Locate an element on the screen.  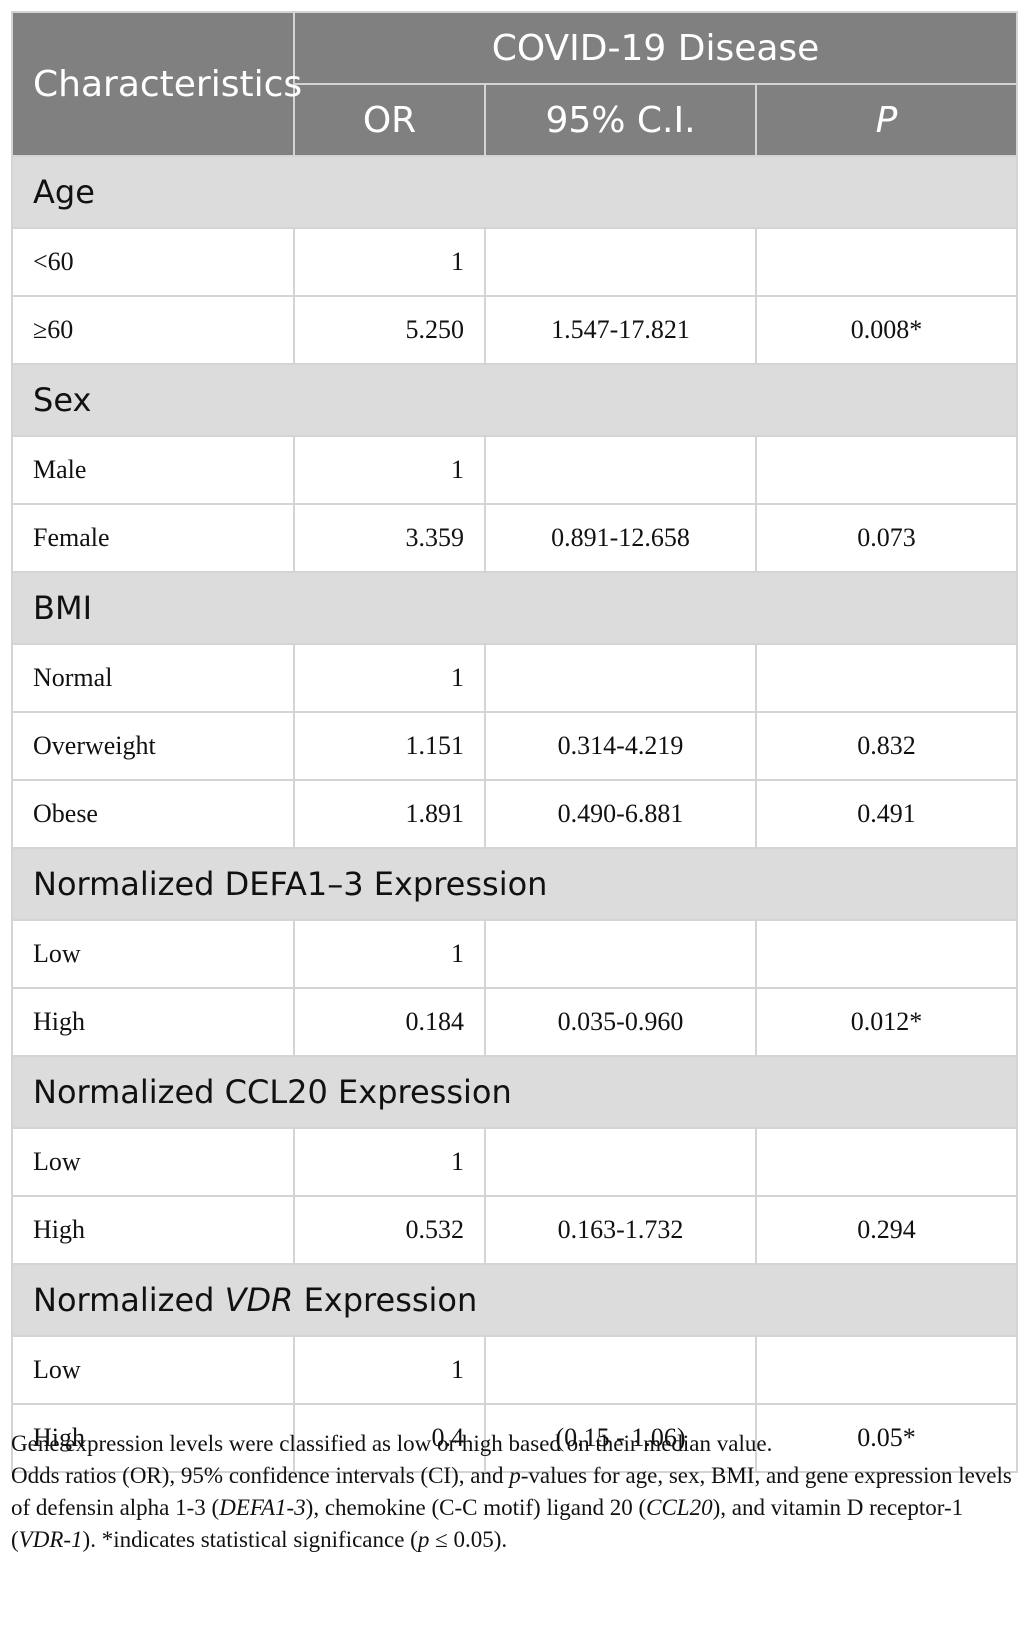
row-label: <60 is located at coordinates (153, 262).